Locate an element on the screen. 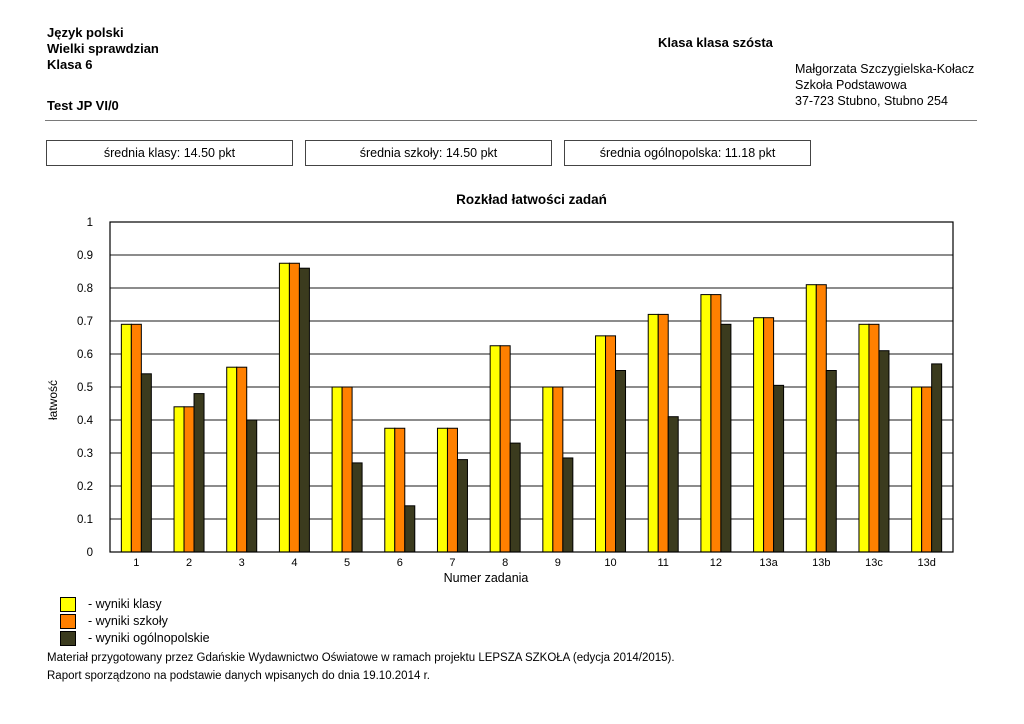  y-tick-label: 0.2 is located at coordinates (85, 487).